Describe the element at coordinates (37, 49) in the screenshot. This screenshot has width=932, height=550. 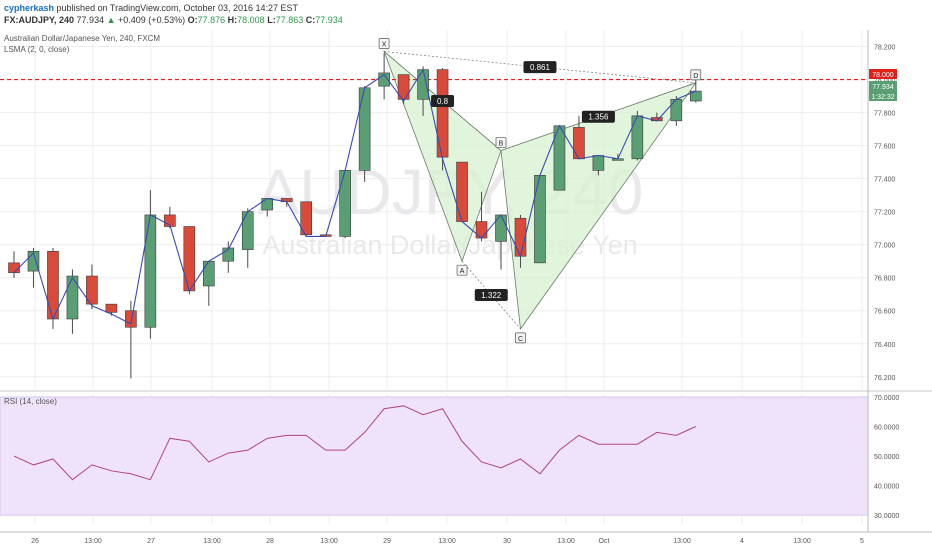
I see `lsma-legend: LSMA (2, 0, close)` at that location.